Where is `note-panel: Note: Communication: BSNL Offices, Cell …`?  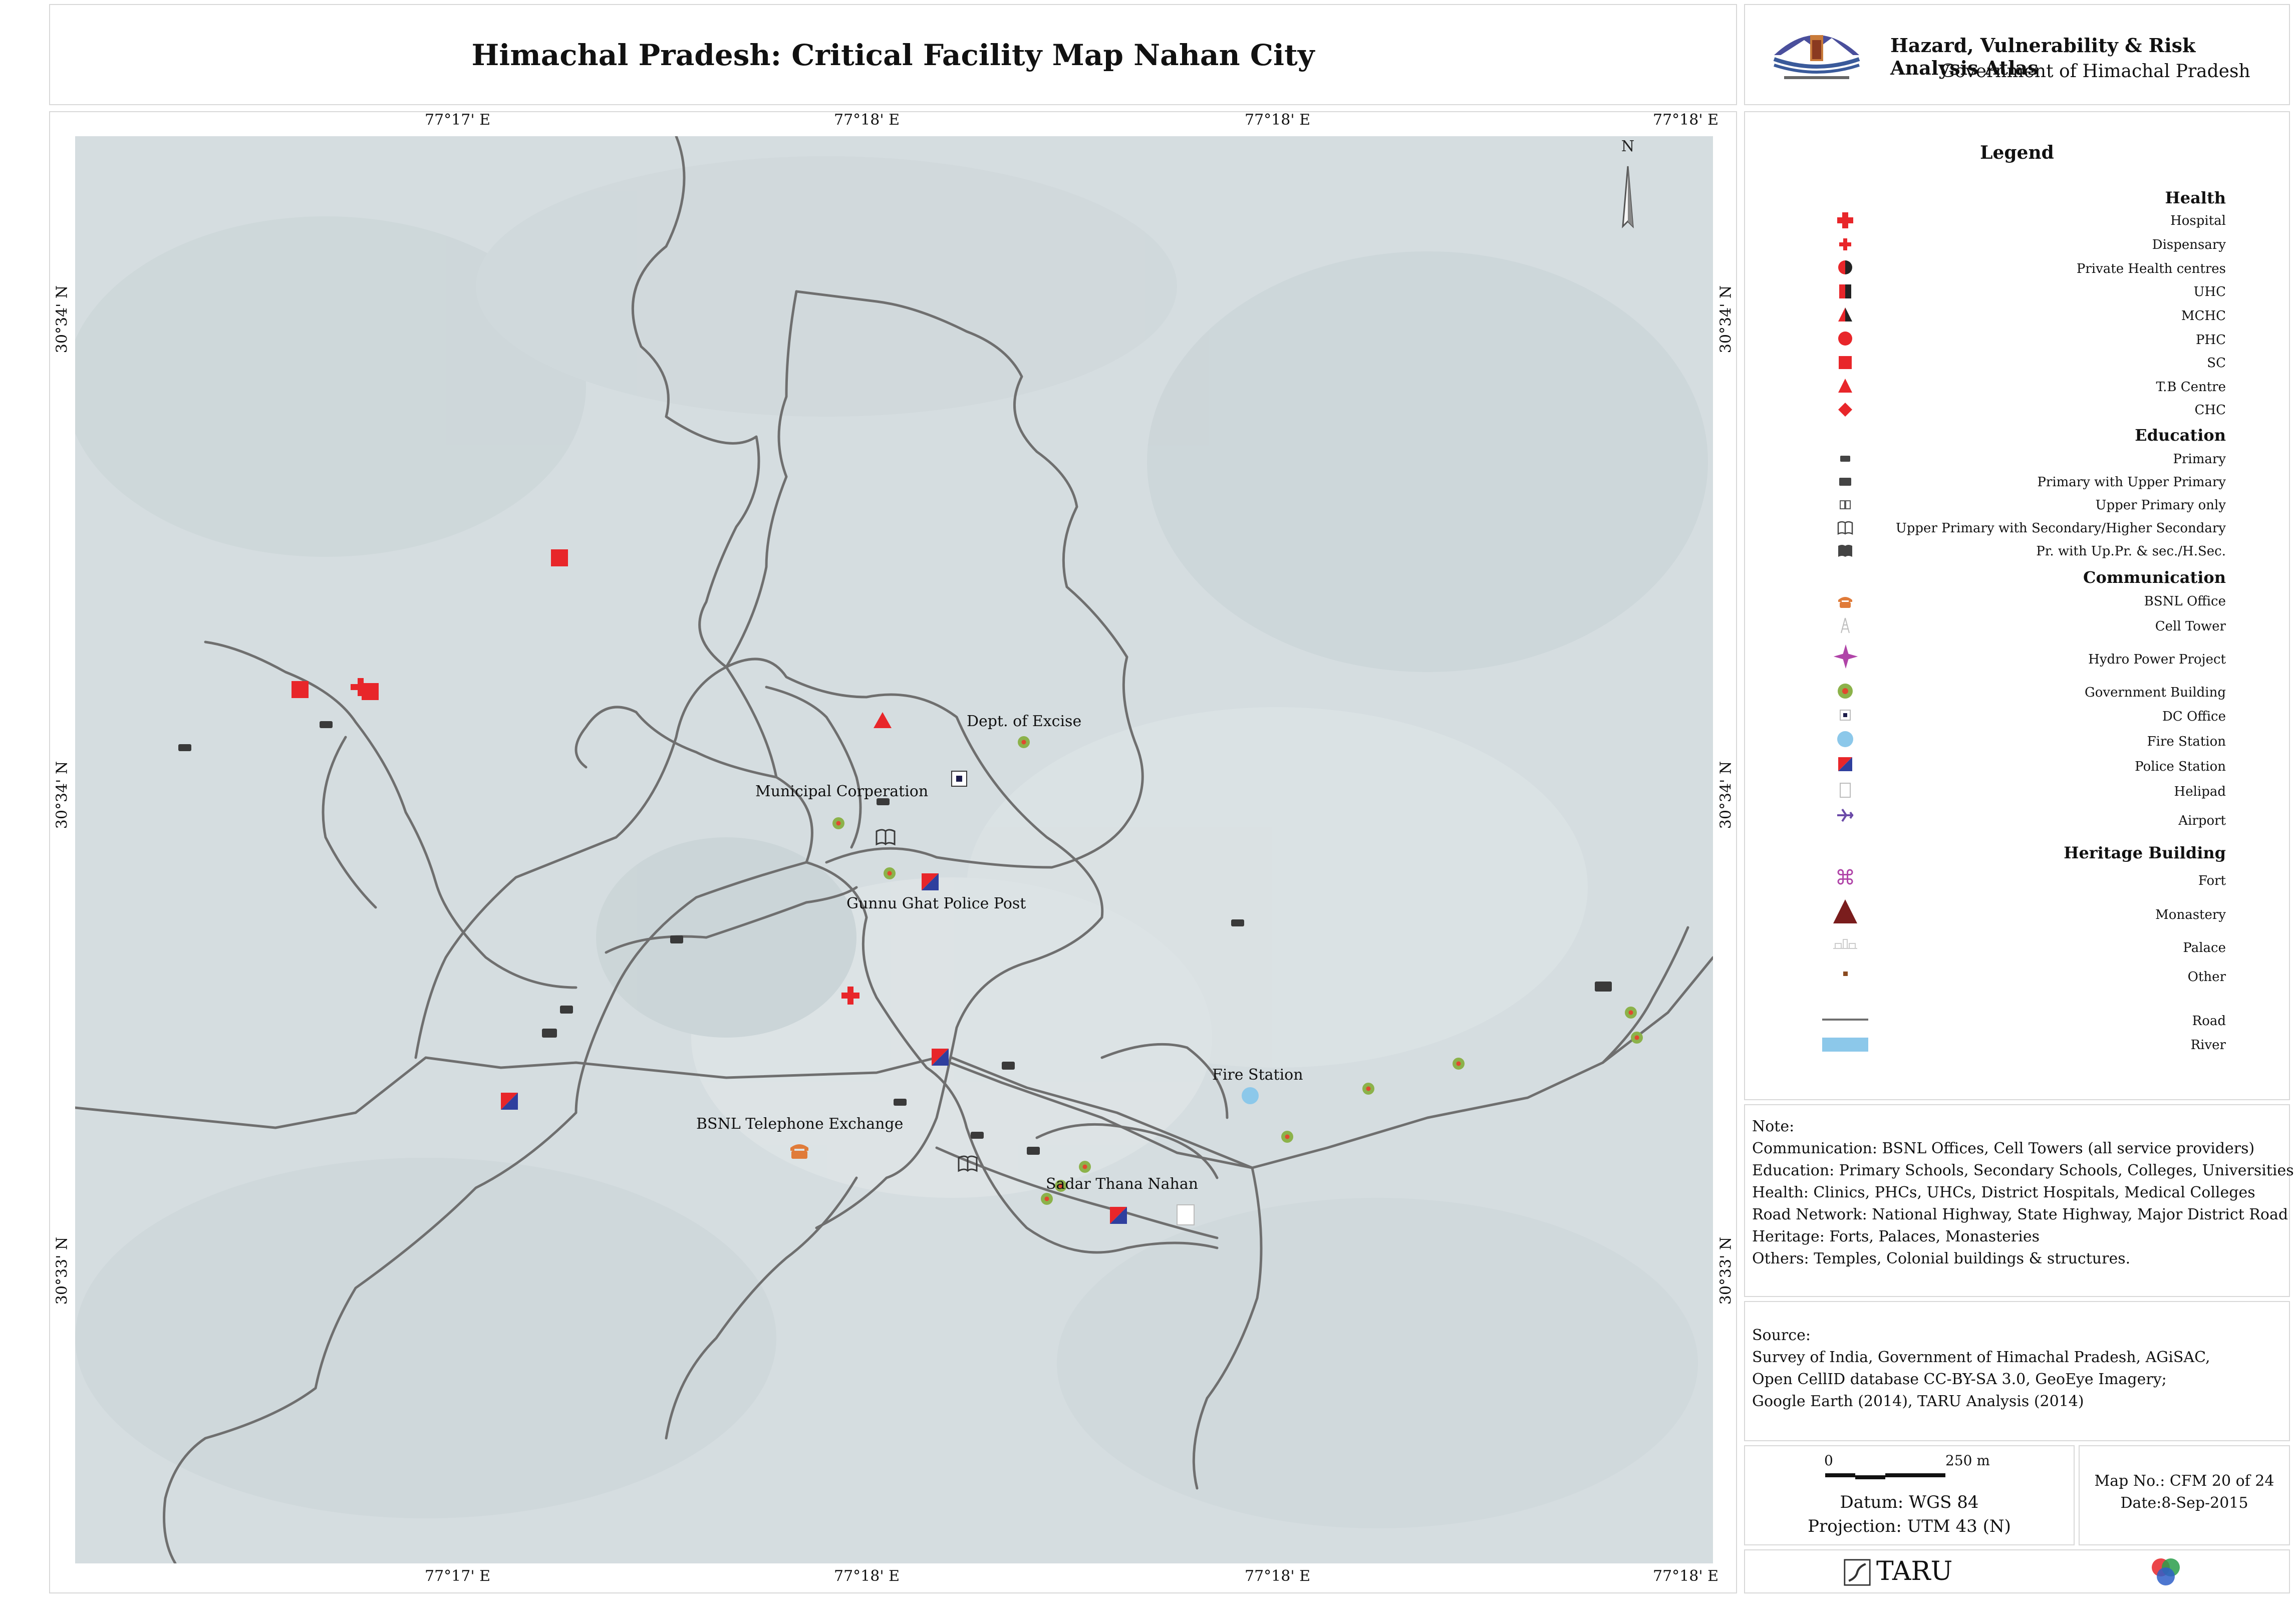
note-panel: Note: Communication: BSNL Offices, Cell … is located at coordinates (2019, 1201).